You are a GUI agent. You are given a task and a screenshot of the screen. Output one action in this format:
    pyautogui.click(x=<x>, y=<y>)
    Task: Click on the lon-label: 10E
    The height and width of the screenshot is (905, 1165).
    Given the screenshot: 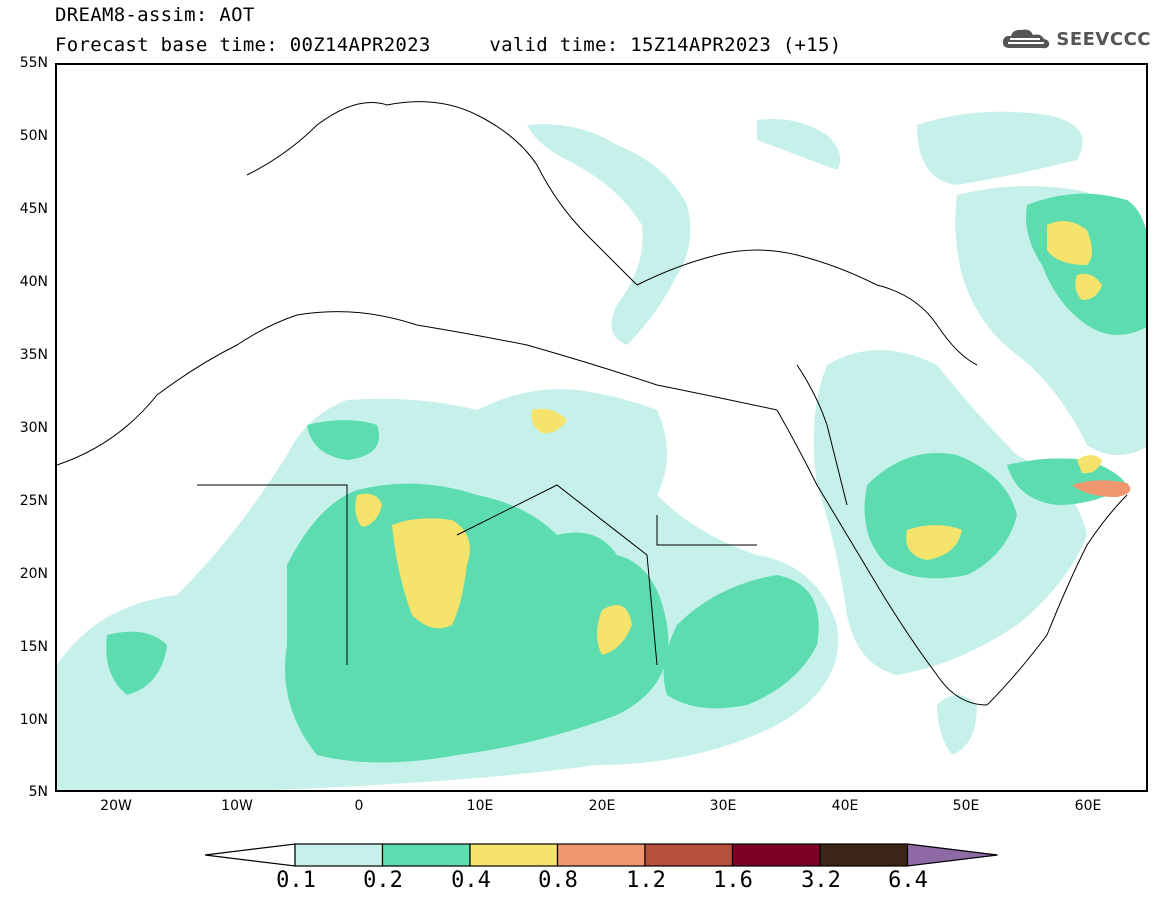 What is the action you would take?
    pyautogui.click(x=480, y=806)
    